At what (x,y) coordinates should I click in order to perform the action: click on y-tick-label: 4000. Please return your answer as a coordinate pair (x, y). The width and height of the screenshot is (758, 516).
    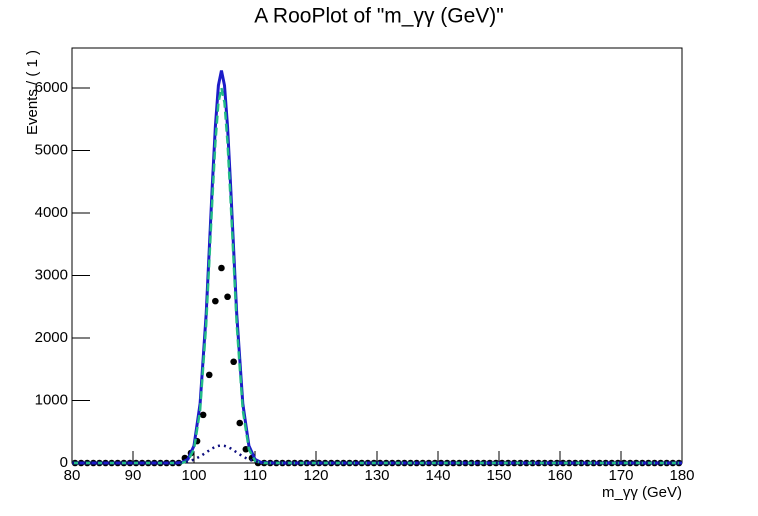
    Looking at the image, I should click on (51, 212).